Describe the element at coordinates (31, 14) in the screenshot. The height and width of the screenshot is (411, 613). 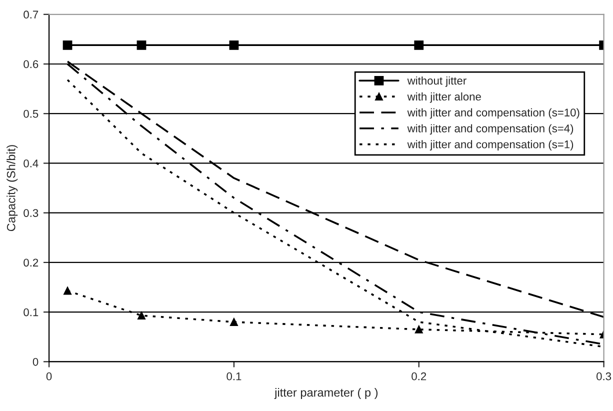
I see `y-tick-label: 0.7` at that location.